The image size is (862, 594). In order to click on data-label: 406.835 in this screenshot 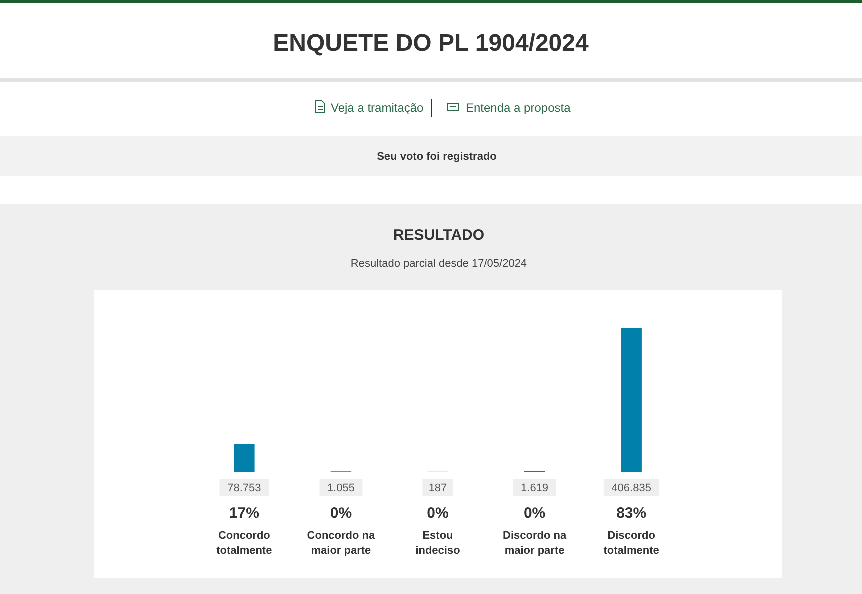, I will do `click(632, 488)`.